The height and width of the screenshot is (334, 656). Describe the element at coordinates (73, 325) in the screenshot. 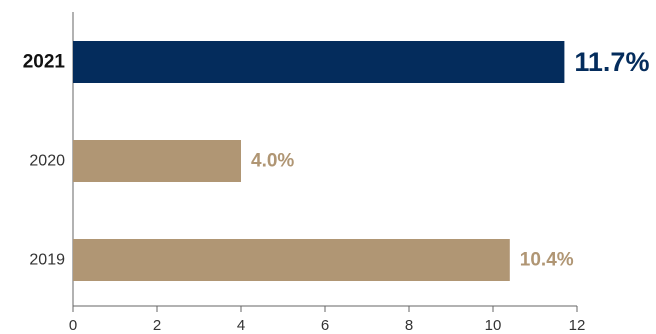

I see `x-tick-label: 0` at that location.